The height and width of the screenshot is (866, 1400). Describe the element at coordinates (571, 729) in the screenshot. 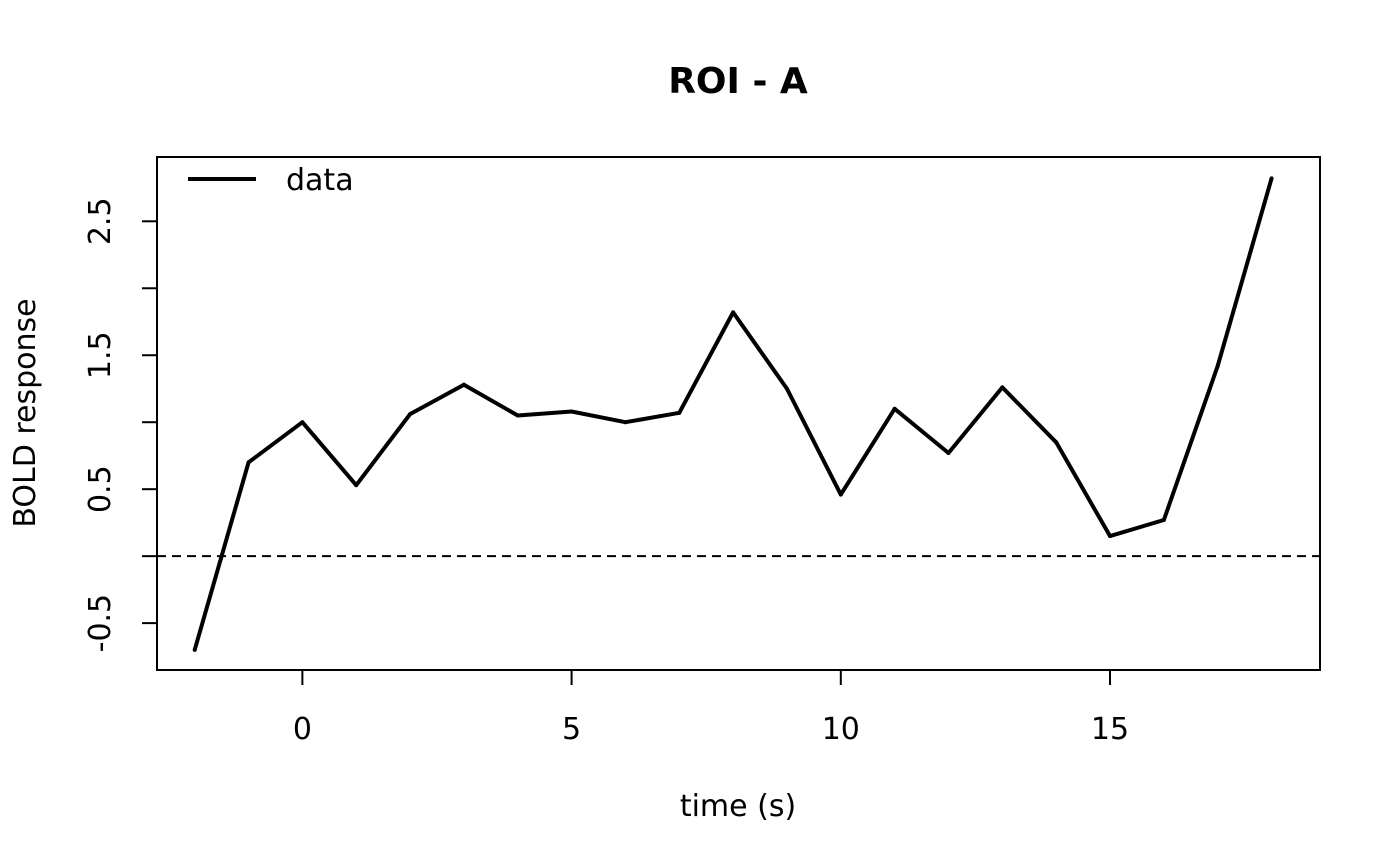

I see `x-tick-label: 5` at that location.